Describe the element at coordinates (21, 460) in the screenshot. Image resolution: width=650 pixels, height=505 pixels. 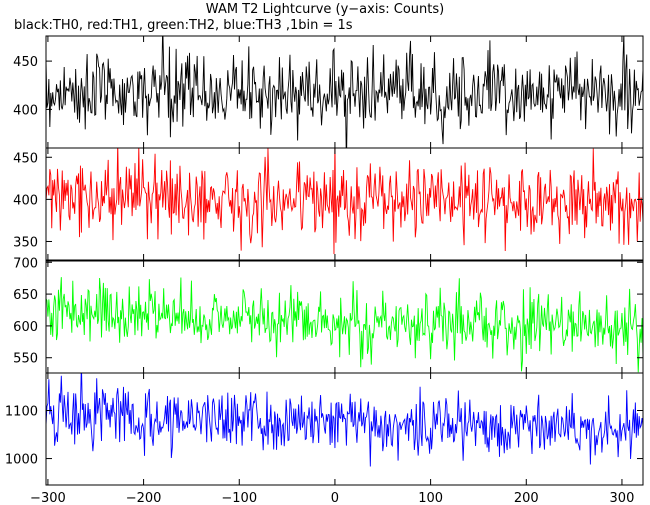
I see `y-tick-label: 1000` at that location.